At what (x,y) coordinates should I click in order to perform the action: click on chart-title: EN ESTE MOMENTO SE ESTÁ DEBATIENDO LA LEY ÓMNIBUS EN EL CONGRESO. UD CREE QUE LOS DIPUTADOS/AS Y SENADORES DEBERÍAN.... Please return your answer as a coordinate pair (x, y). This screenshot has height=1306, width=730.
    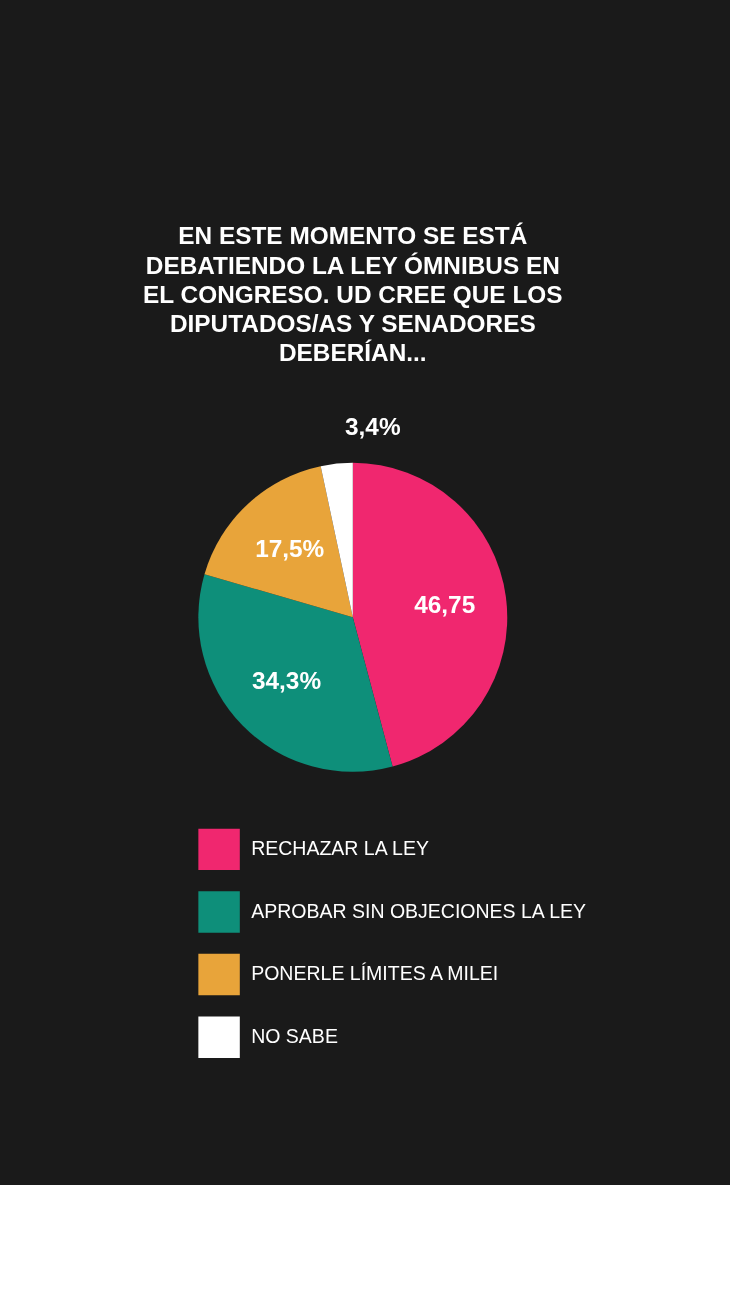
    Looking at the image, I should click on (353, 294).